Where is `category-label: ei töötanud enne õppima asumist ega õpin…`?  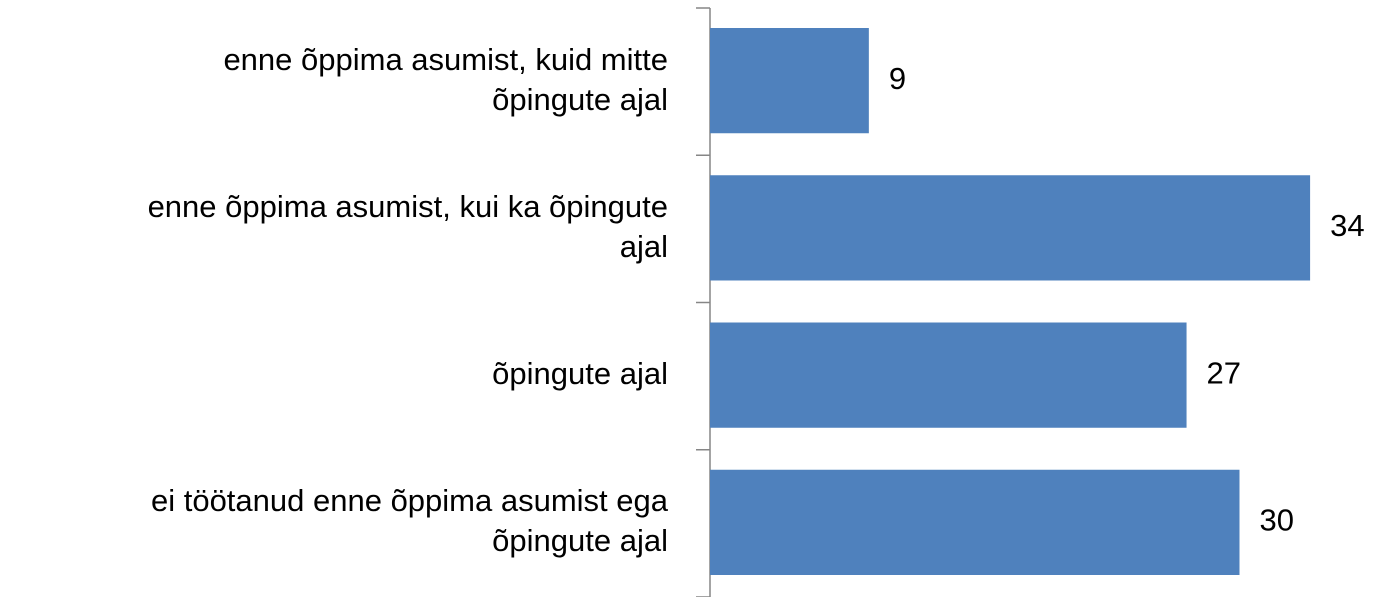 category-label: ei töötanud enne õppima asumist ega õpin… is located at coordinates (409, 521).